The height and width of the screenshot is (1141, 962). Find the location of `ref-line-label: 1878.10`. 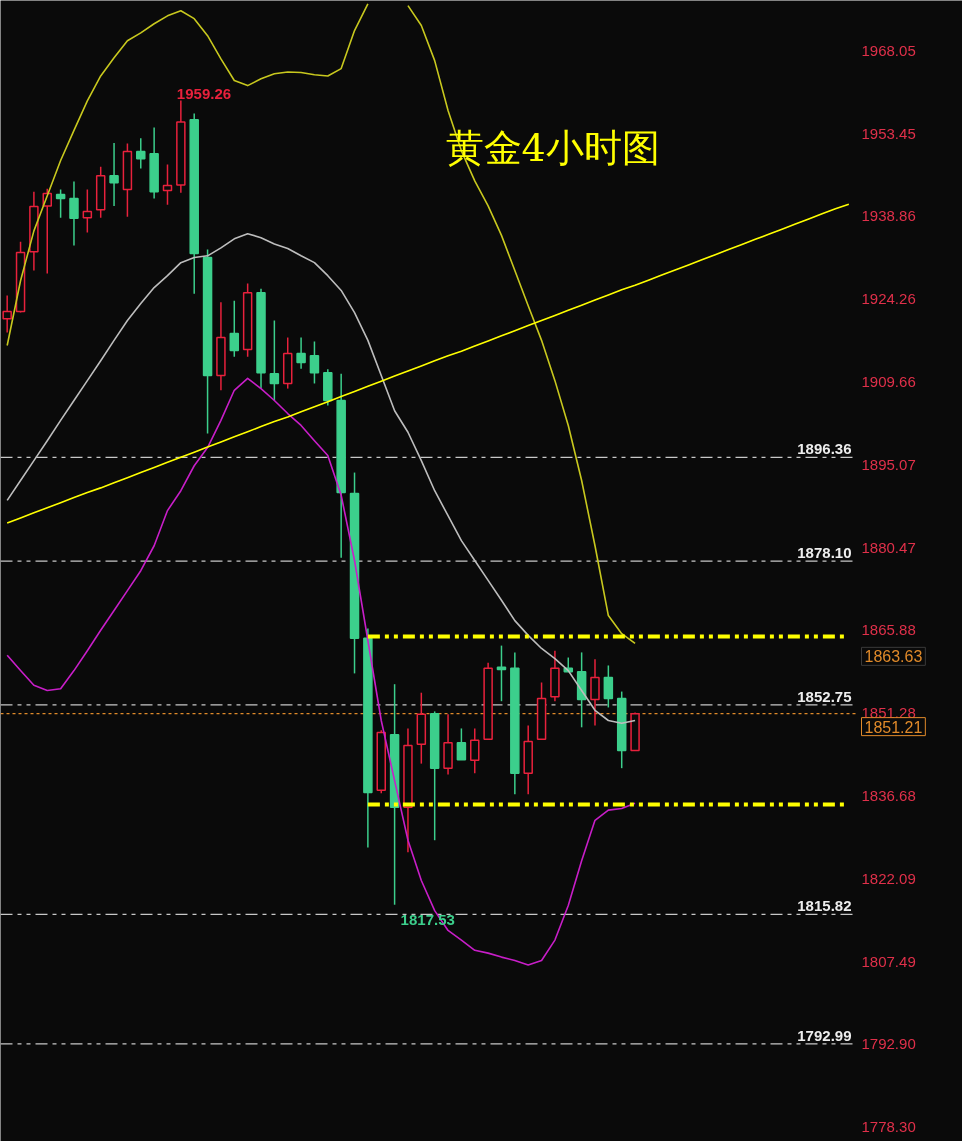

ref-line-label: 1878.10 is located at coordinates (824, 553).